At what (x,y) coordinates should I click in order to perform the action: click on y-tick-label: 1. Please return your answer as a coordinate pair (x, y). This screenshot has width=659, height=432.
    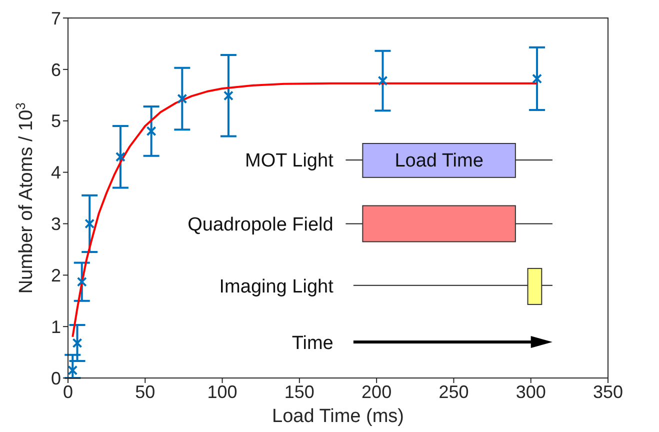
    Looking at the image, I should click on (55, 326).